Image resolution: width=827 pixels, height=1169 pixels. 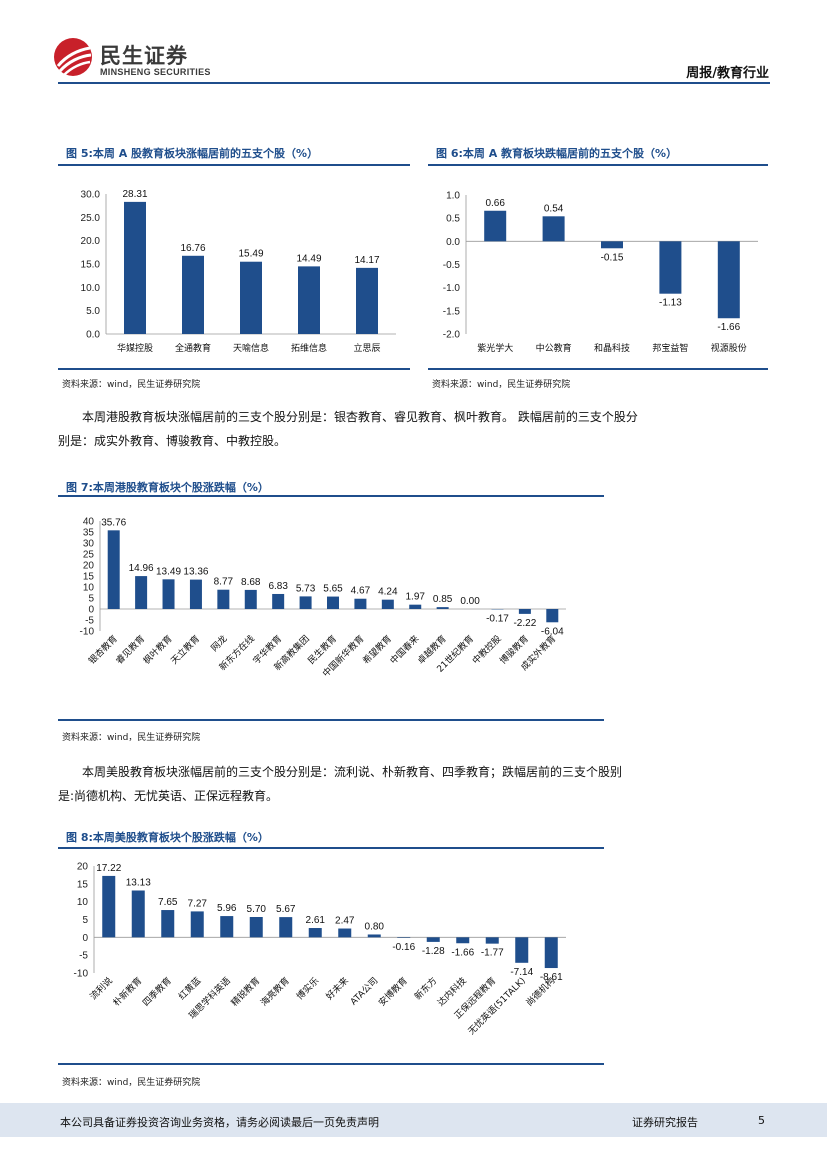 What do you see at coordinates (366, 260) in the screenshot?
I see `fig5-data-label: 14.17` at bounding box center [366, 260].